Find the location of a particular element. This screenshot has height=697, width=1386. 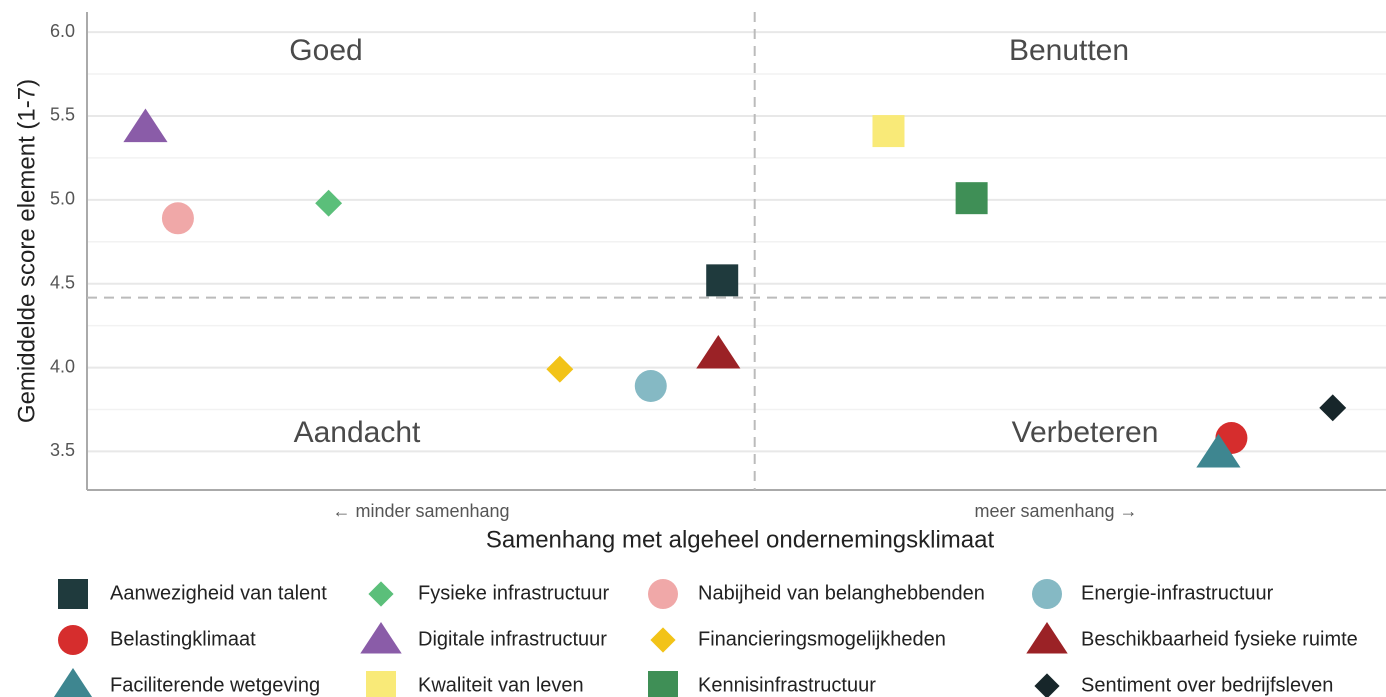

x-note: meer samenhang → is located at coordinates (1055, 511).